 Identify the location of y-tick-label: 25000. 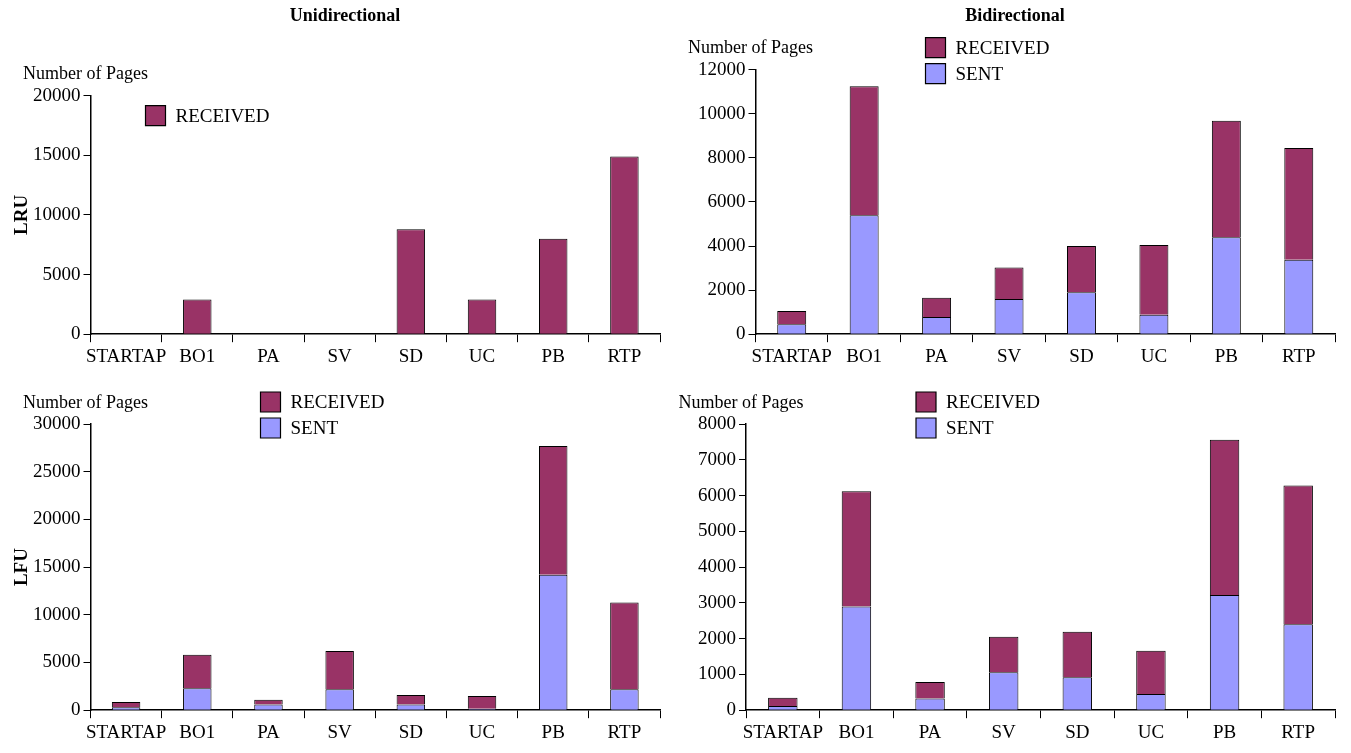
(57, 470).